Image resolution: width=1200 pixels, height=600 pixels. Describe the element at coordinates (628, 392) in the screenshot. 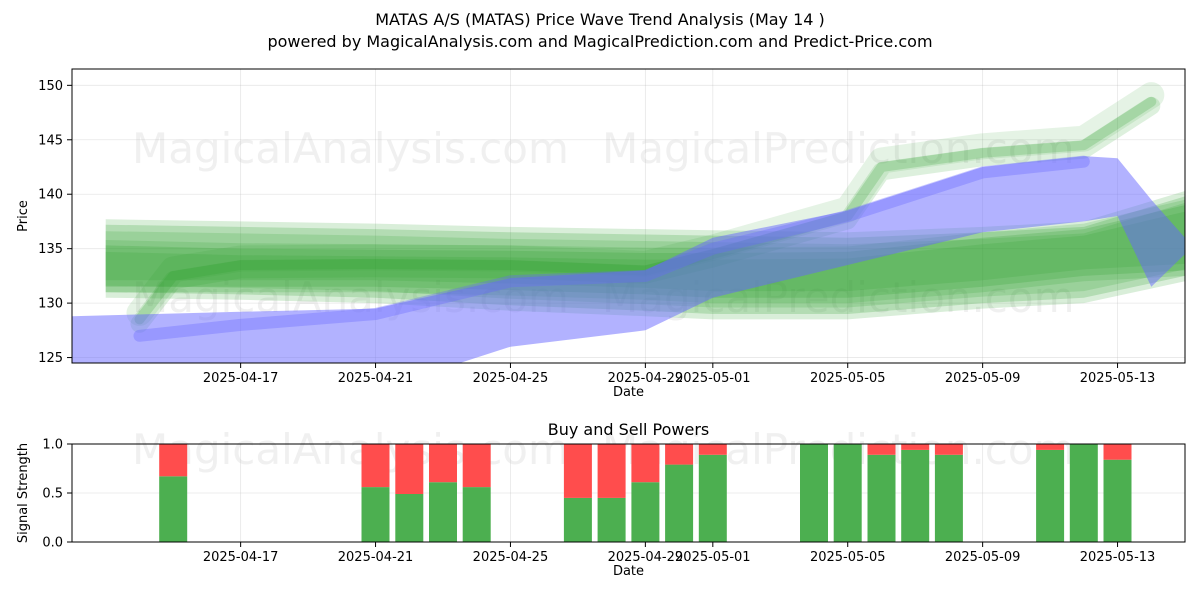

I see `price-x-axis-label: Date` at that location.